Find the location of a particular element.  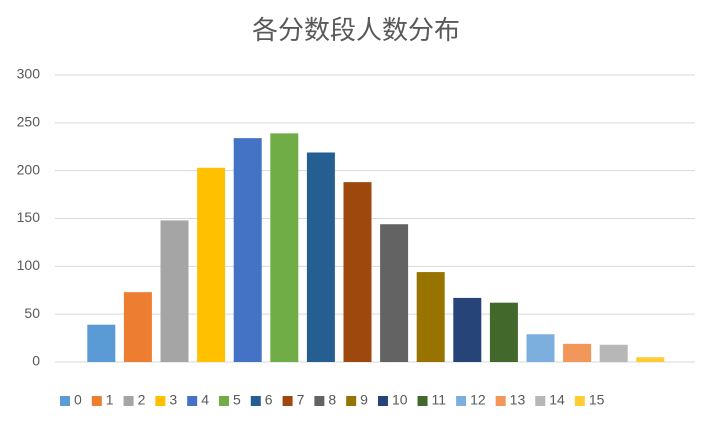

y-tick-label: 50 is located at coordinates (32, 313).